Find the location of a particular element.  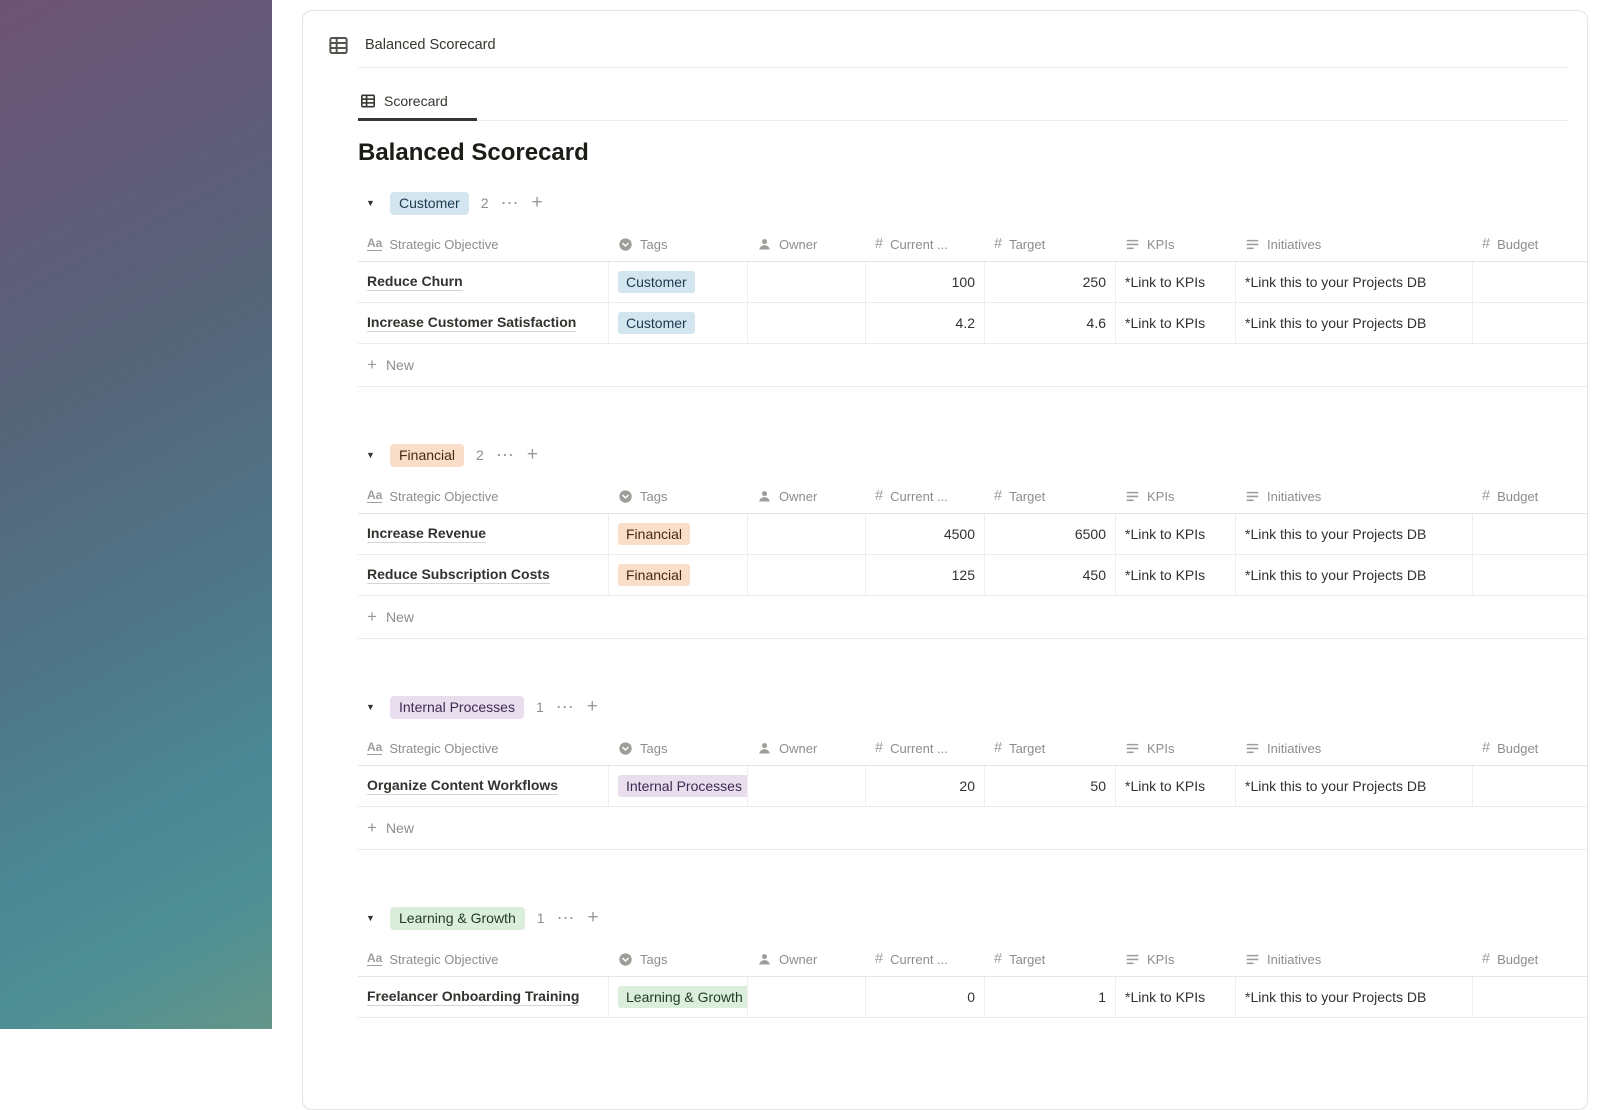

group-name-tag: Internal Processes is located at coordinates (457, 707).